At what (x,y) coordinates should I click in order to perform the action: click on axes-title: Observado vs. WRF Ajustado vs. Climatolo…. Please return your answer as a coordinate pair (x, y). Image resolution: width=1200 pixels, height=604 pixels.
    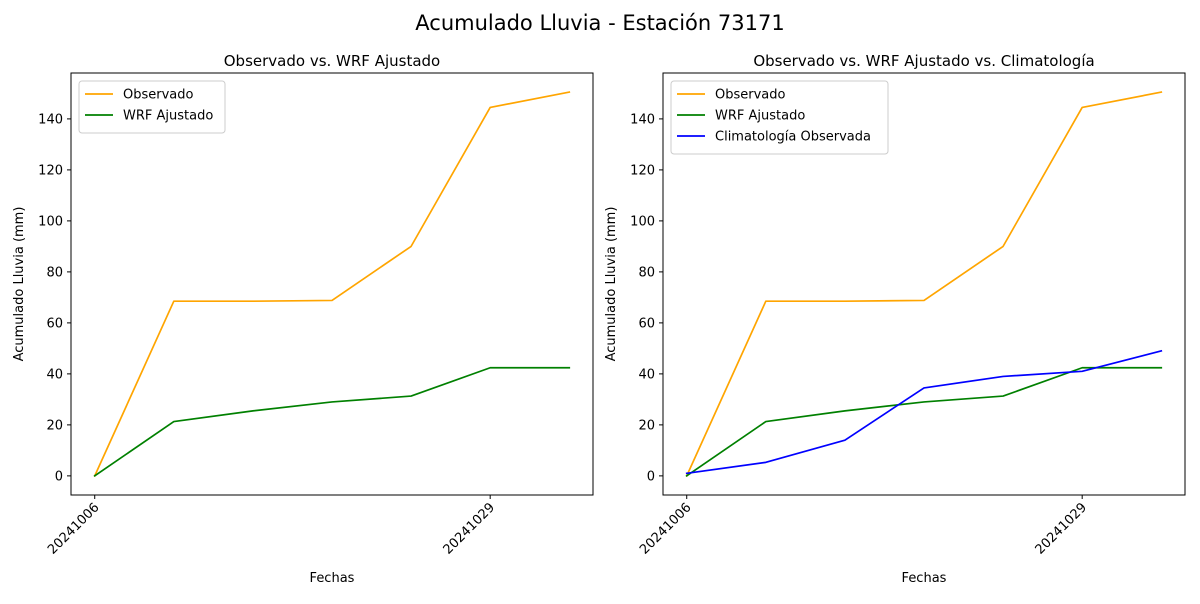
    Looking at the image, I should click on (923, 61).